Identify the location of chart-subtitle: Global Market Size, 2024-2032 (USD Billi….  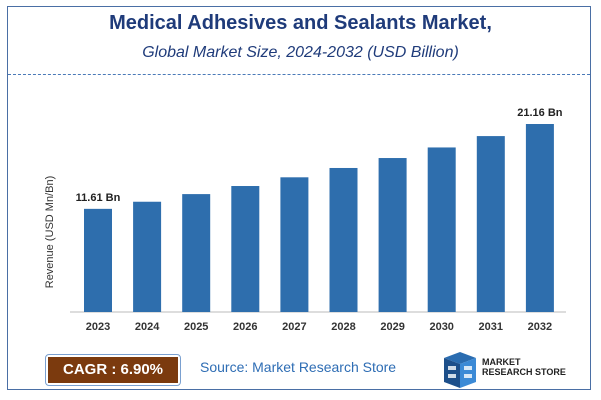
(300, 52).